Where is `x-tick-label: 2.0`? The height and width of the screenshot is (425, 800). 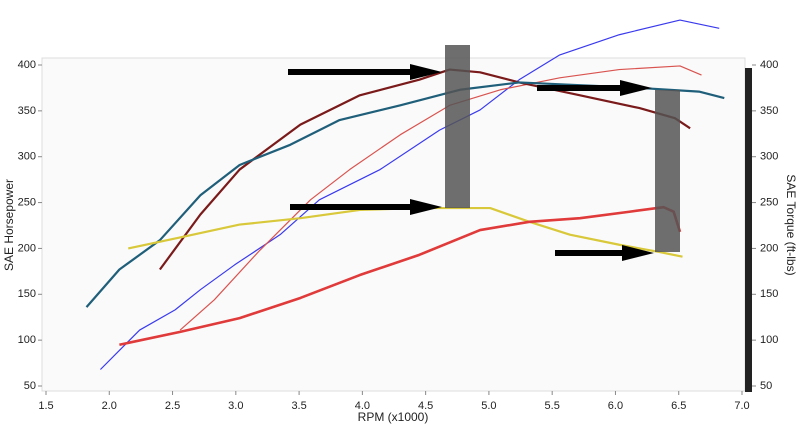
x-tick-label: 2.0 is located at coordinates (109, 406).